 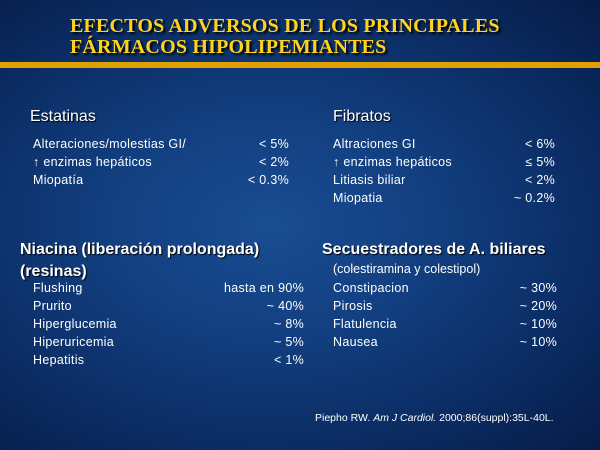 What do you see at coordinates (343, 418) in the screenshot?
I see `citation-author: Piepho RW.` at bounding box center [343, 418].